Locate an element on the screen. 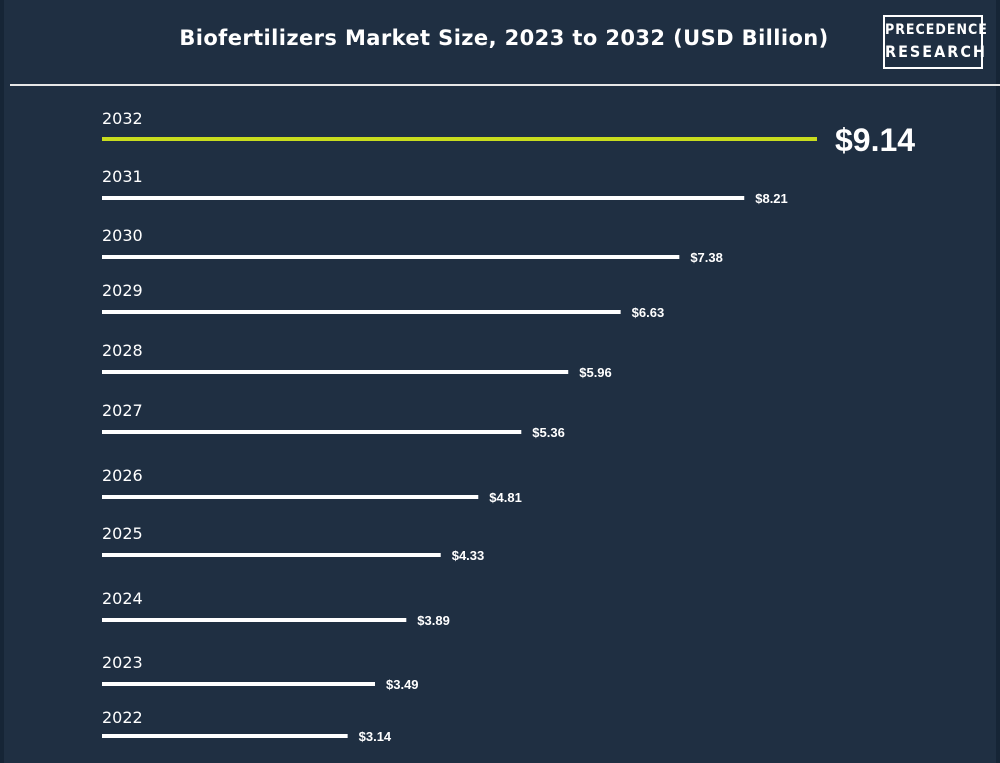 Image resolution: width=1000 pixels, height=763 pixels. category-label: 2025 is located at coordinates (122, 533).